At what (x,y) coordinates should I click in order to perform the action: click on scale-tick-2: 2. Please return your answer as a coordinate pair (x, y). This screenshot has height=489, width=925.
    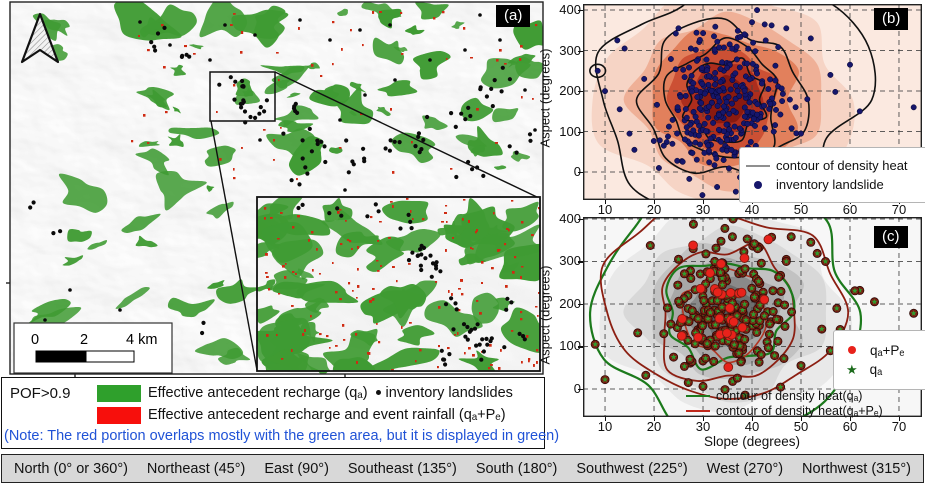
    Looking at the image, I should click on (84, 340).